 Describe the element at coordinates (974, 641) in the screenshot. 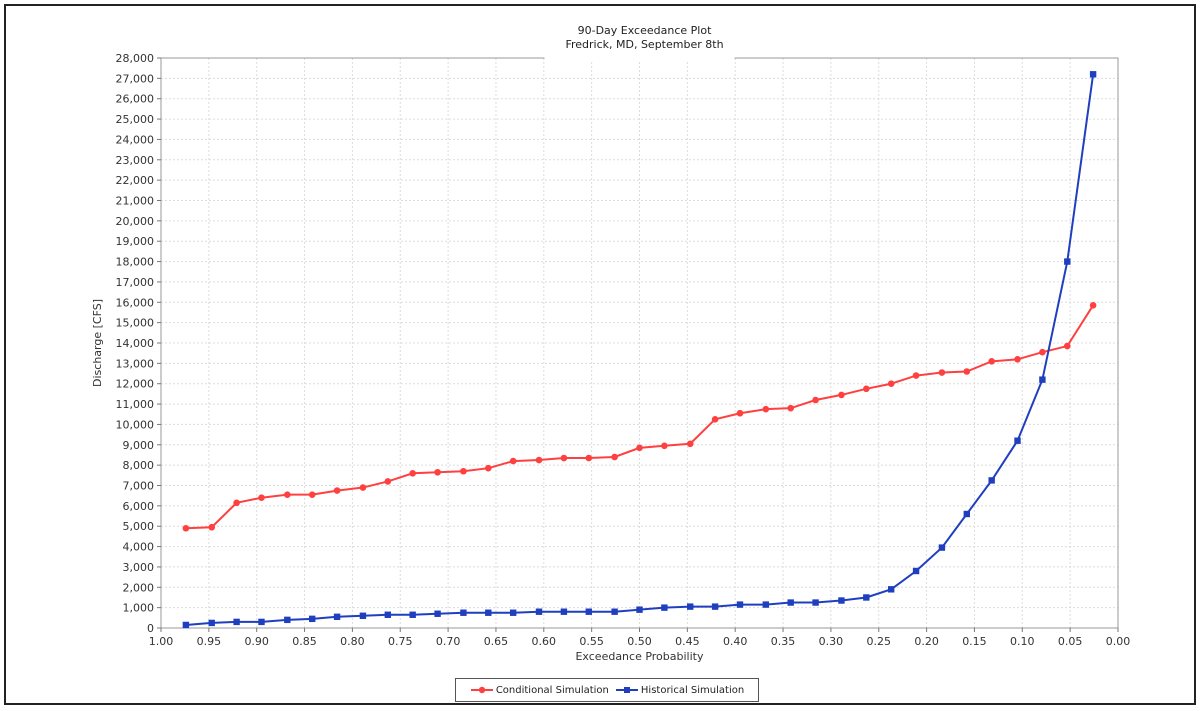

I see `x-tick-label: 0.15` at that location.